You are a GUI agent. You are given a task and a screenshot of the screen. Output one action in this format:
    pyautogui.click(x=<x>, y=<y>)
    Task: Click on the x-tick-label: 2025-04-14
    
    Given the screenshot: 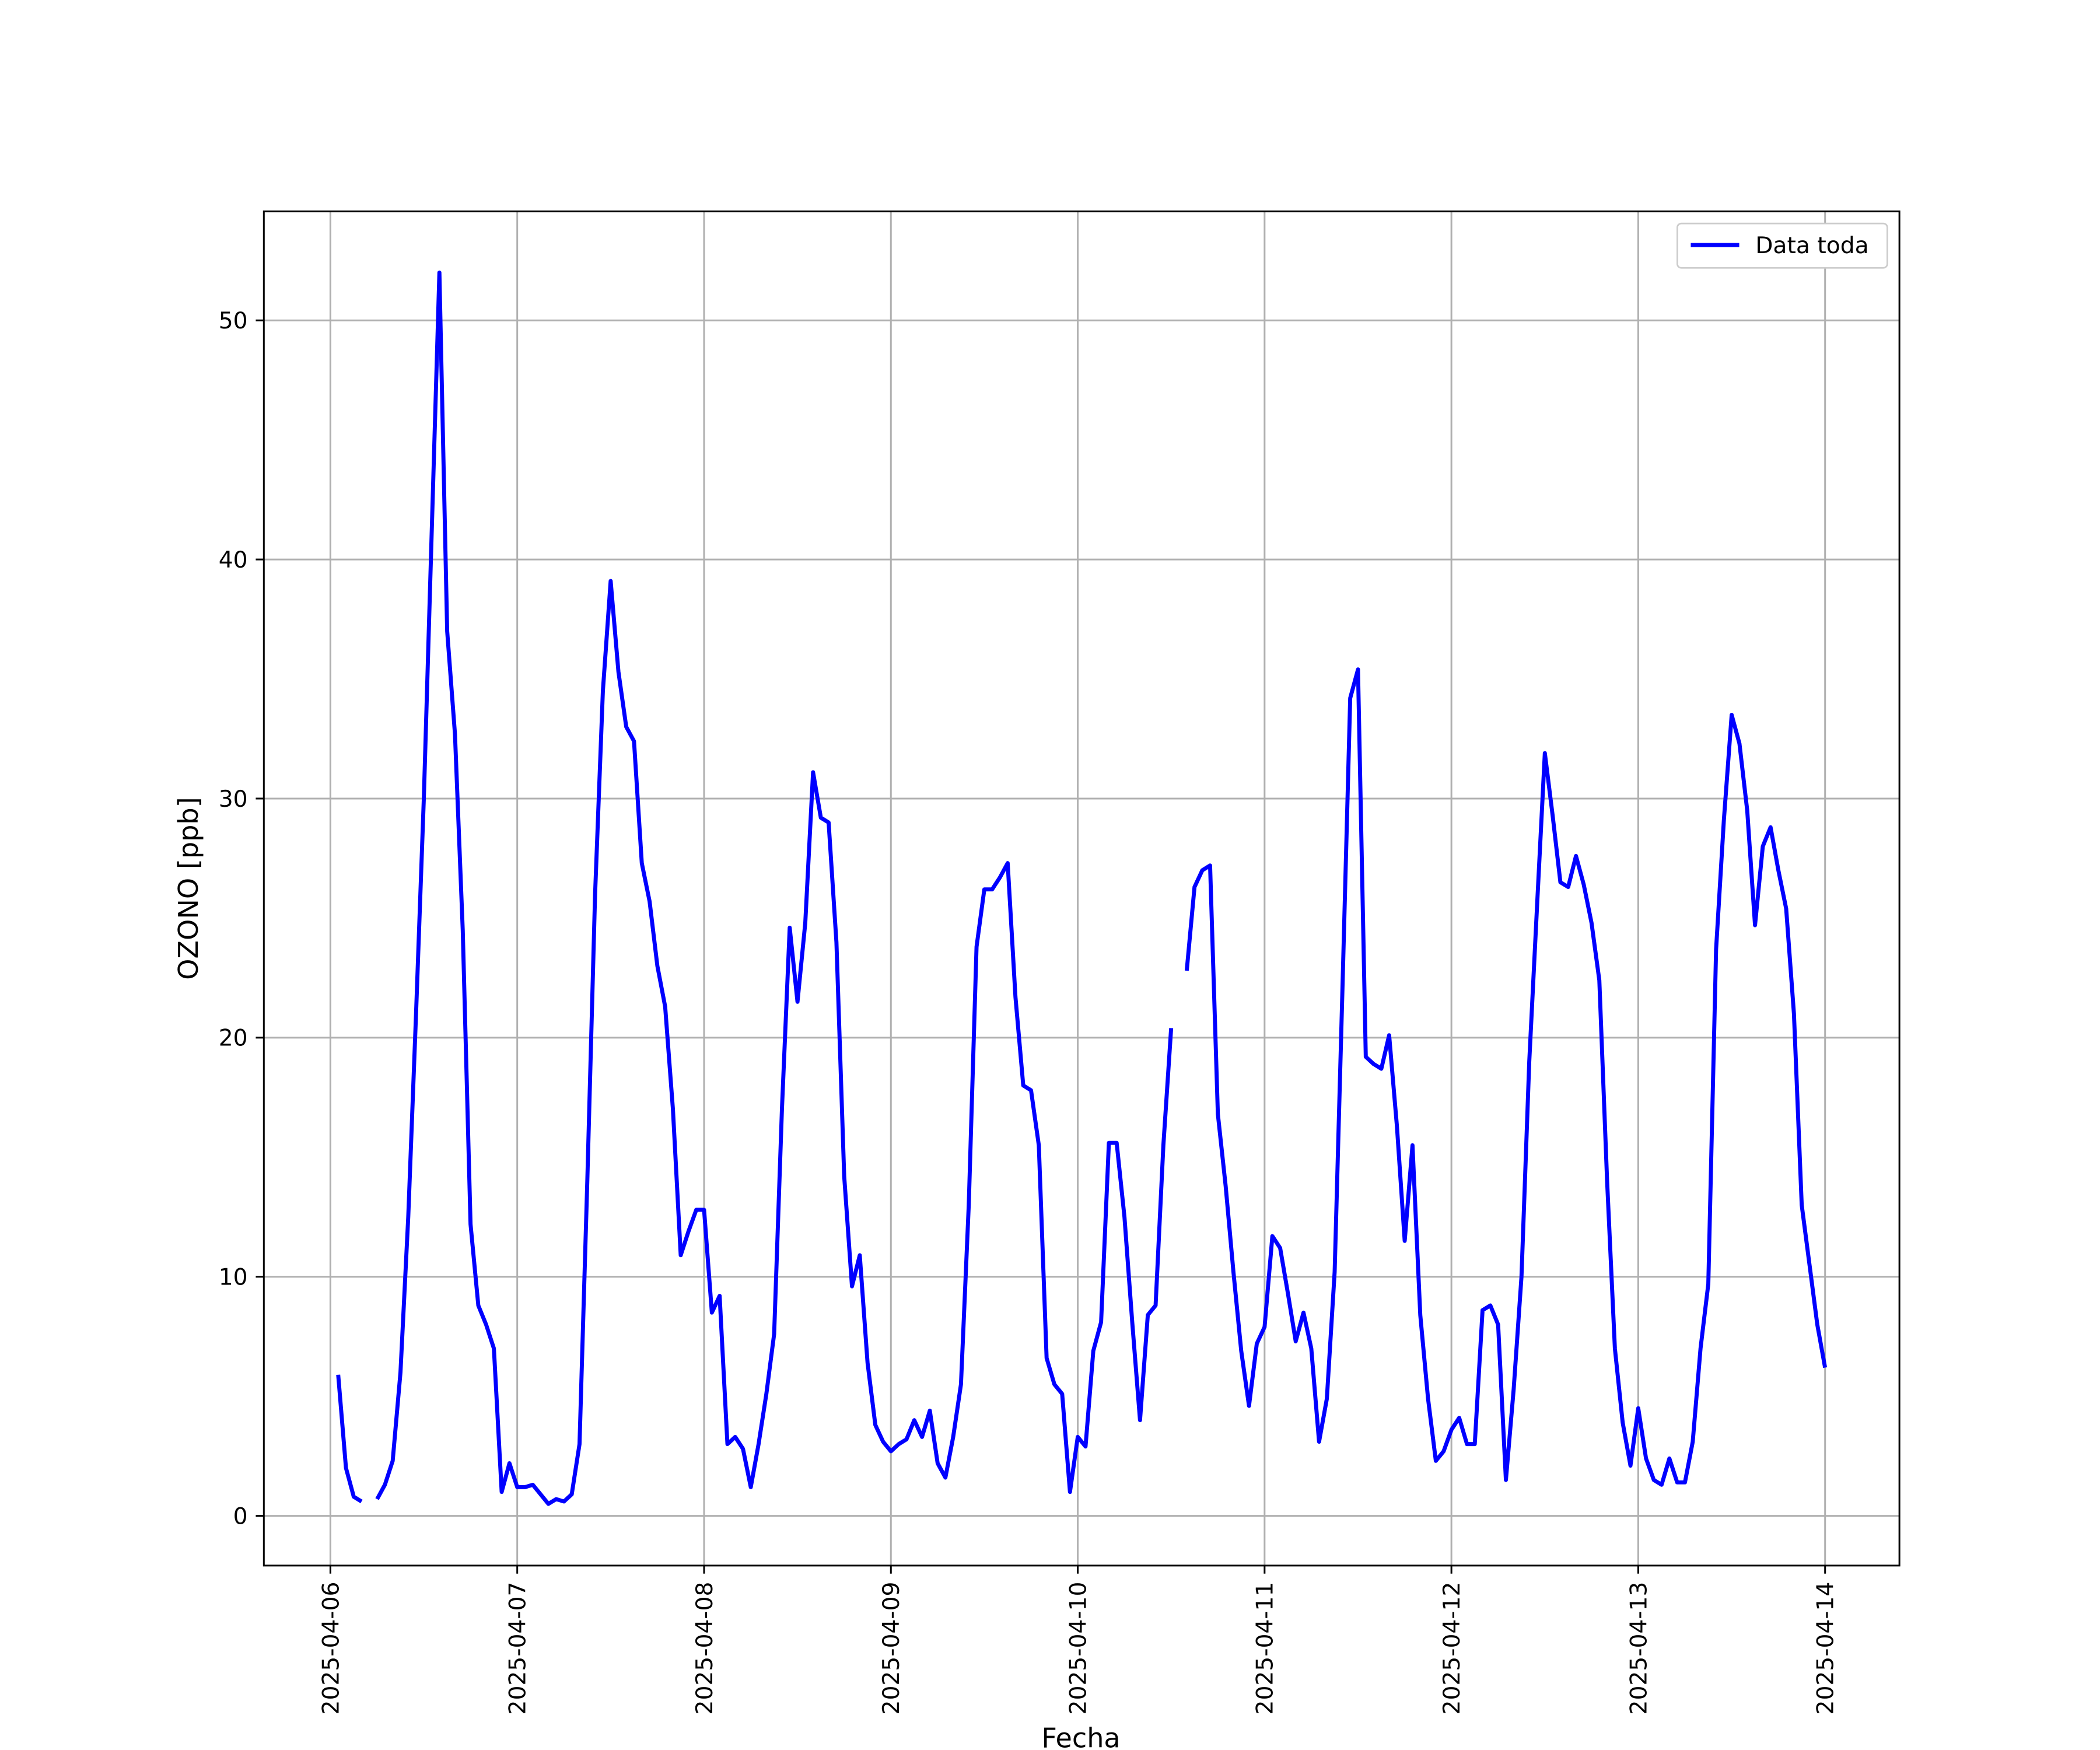 What is the action you would take?
    pyautogui.click(x=1826, y=1648)
    